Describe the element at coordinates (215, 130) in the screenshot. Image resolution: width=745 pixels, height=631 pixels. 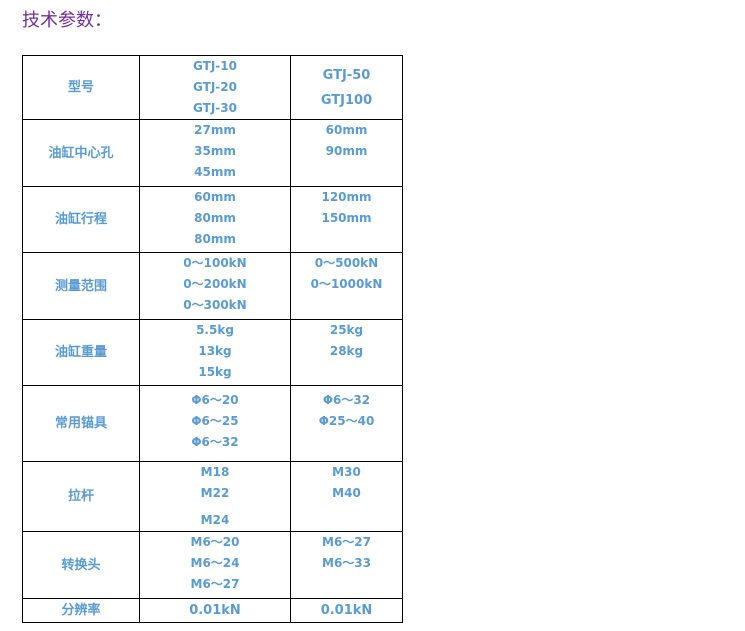
I see `value-line: 27mm` at that location.